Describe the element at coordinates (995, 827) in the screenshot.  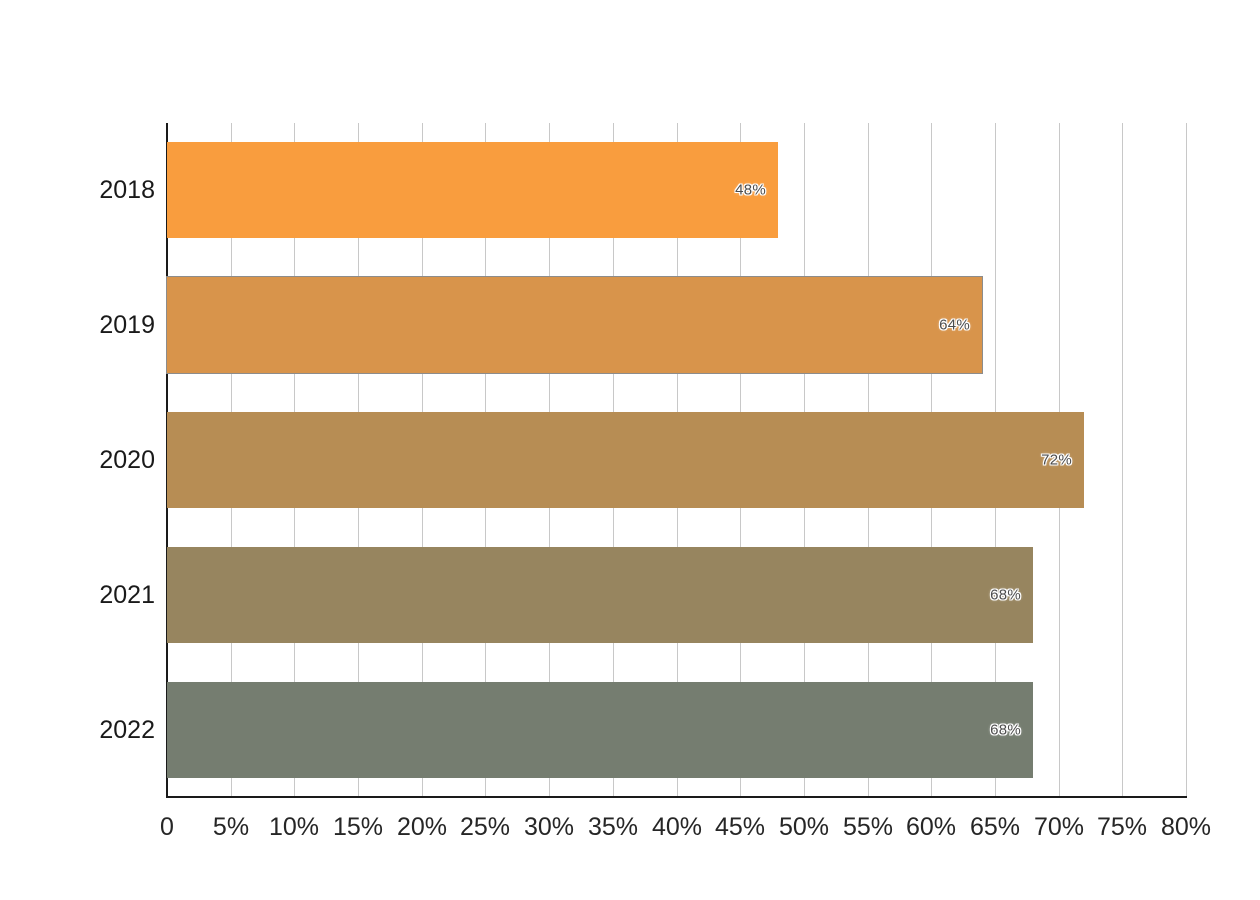
I see `tick-label-65%: 65%` at that location.